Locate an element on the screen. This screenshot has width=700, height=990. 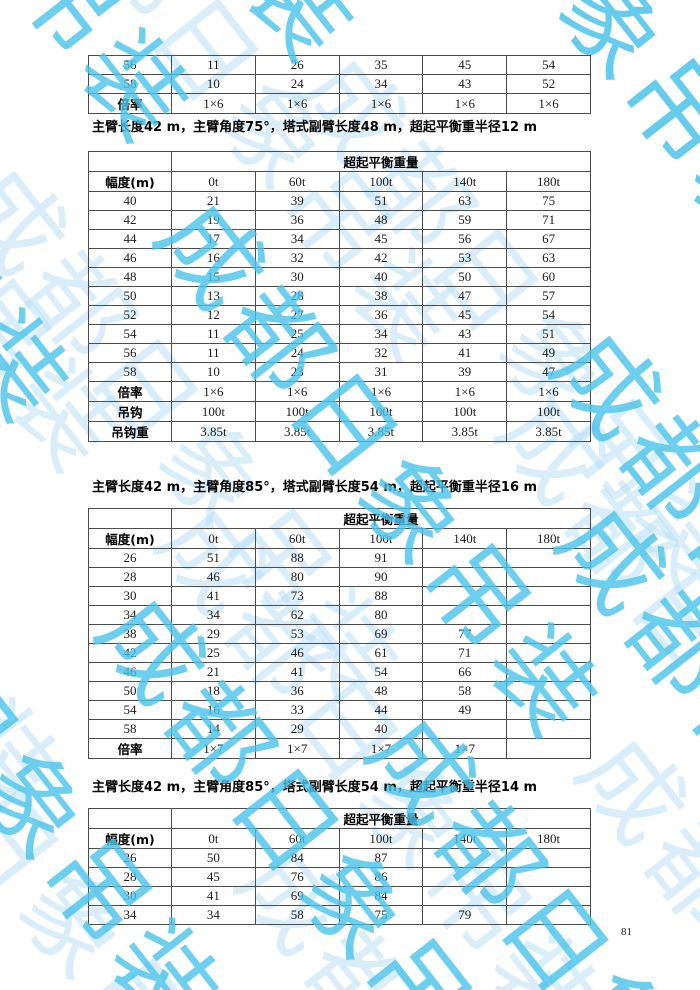
table-cell: 59 is located at coordinates (465, 220).